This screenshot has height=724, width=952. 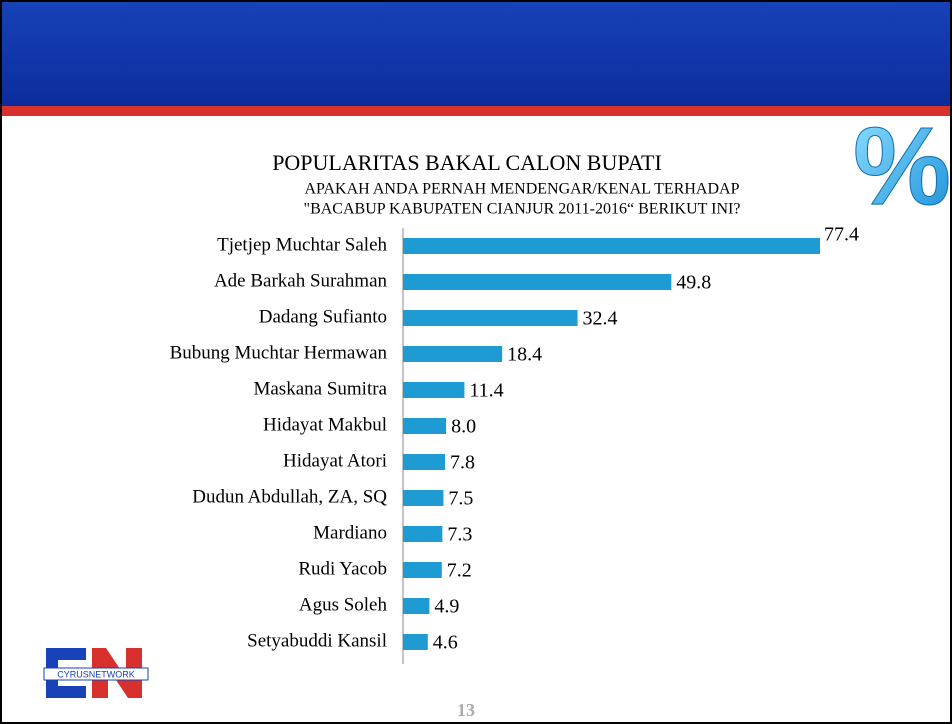 I want to click on value-label: 32.4, so click(x=600, y=319).